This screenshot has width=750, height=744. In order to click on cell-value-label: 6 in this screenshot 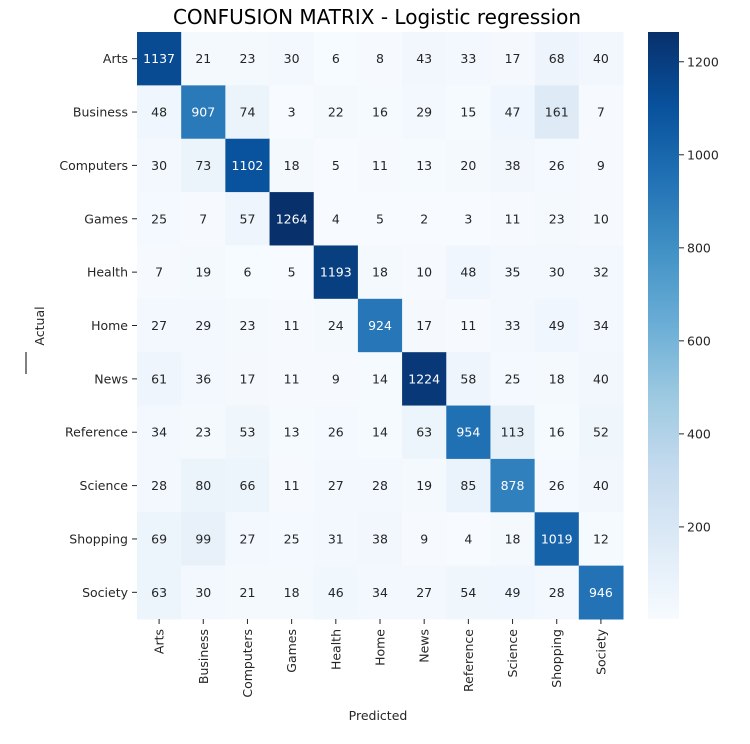, I will do `click(336, 58)`.